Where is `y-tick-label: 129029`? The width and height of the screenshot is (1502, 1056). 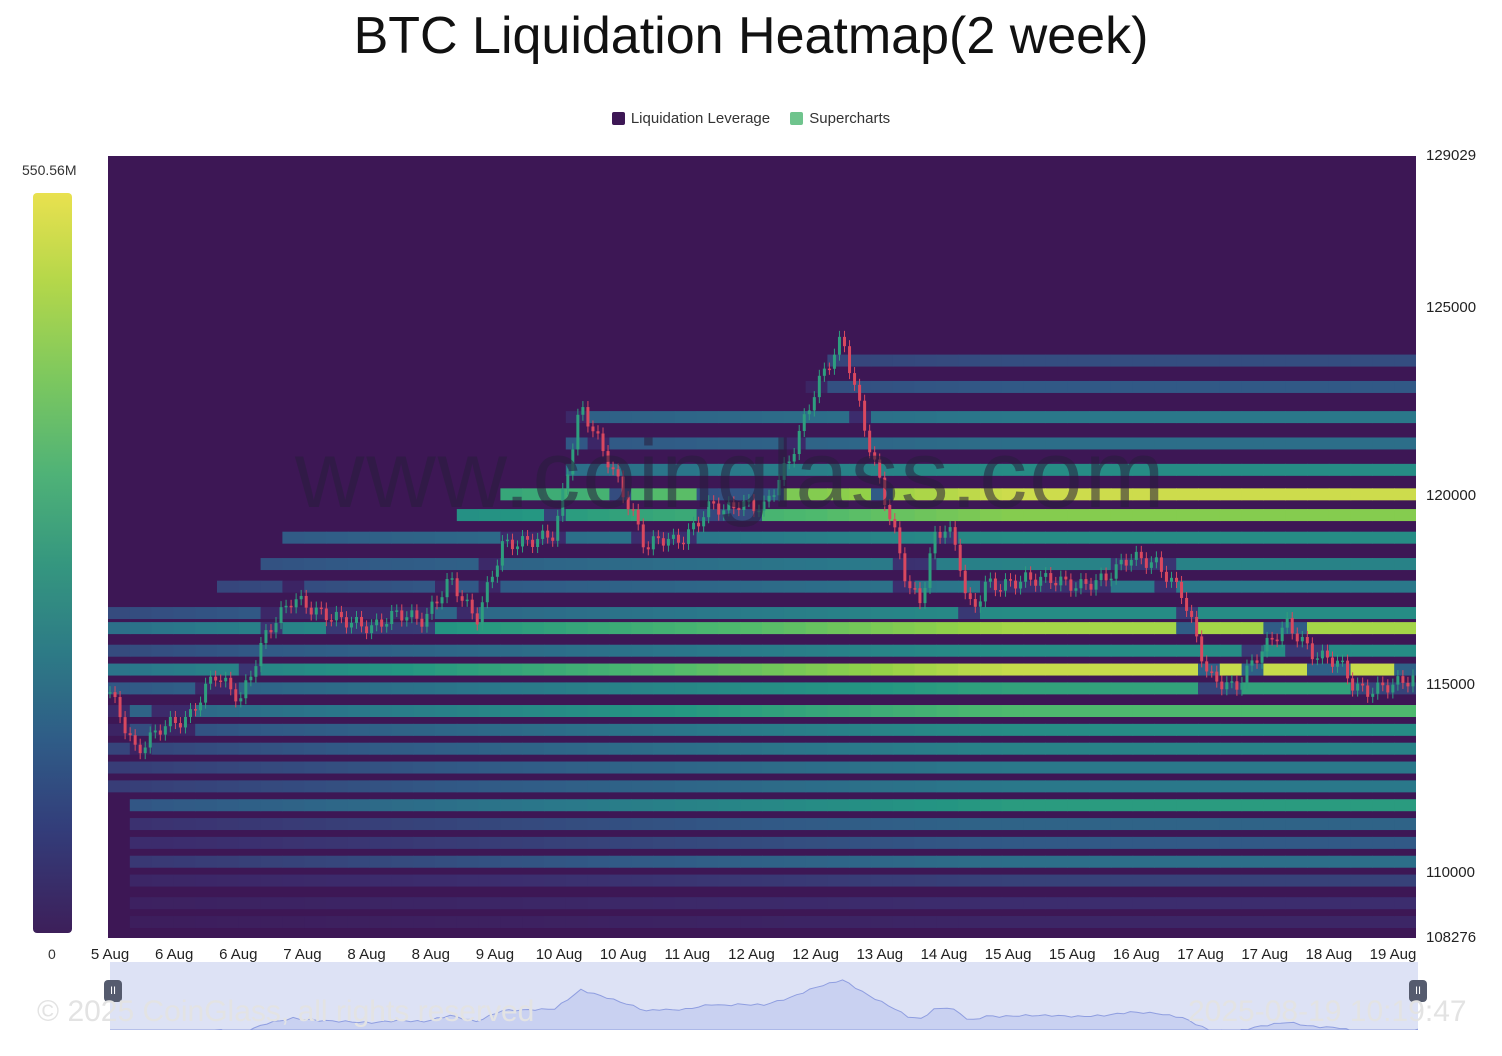 y-tick-label: 129029 is located at coordinates (1451, 155).